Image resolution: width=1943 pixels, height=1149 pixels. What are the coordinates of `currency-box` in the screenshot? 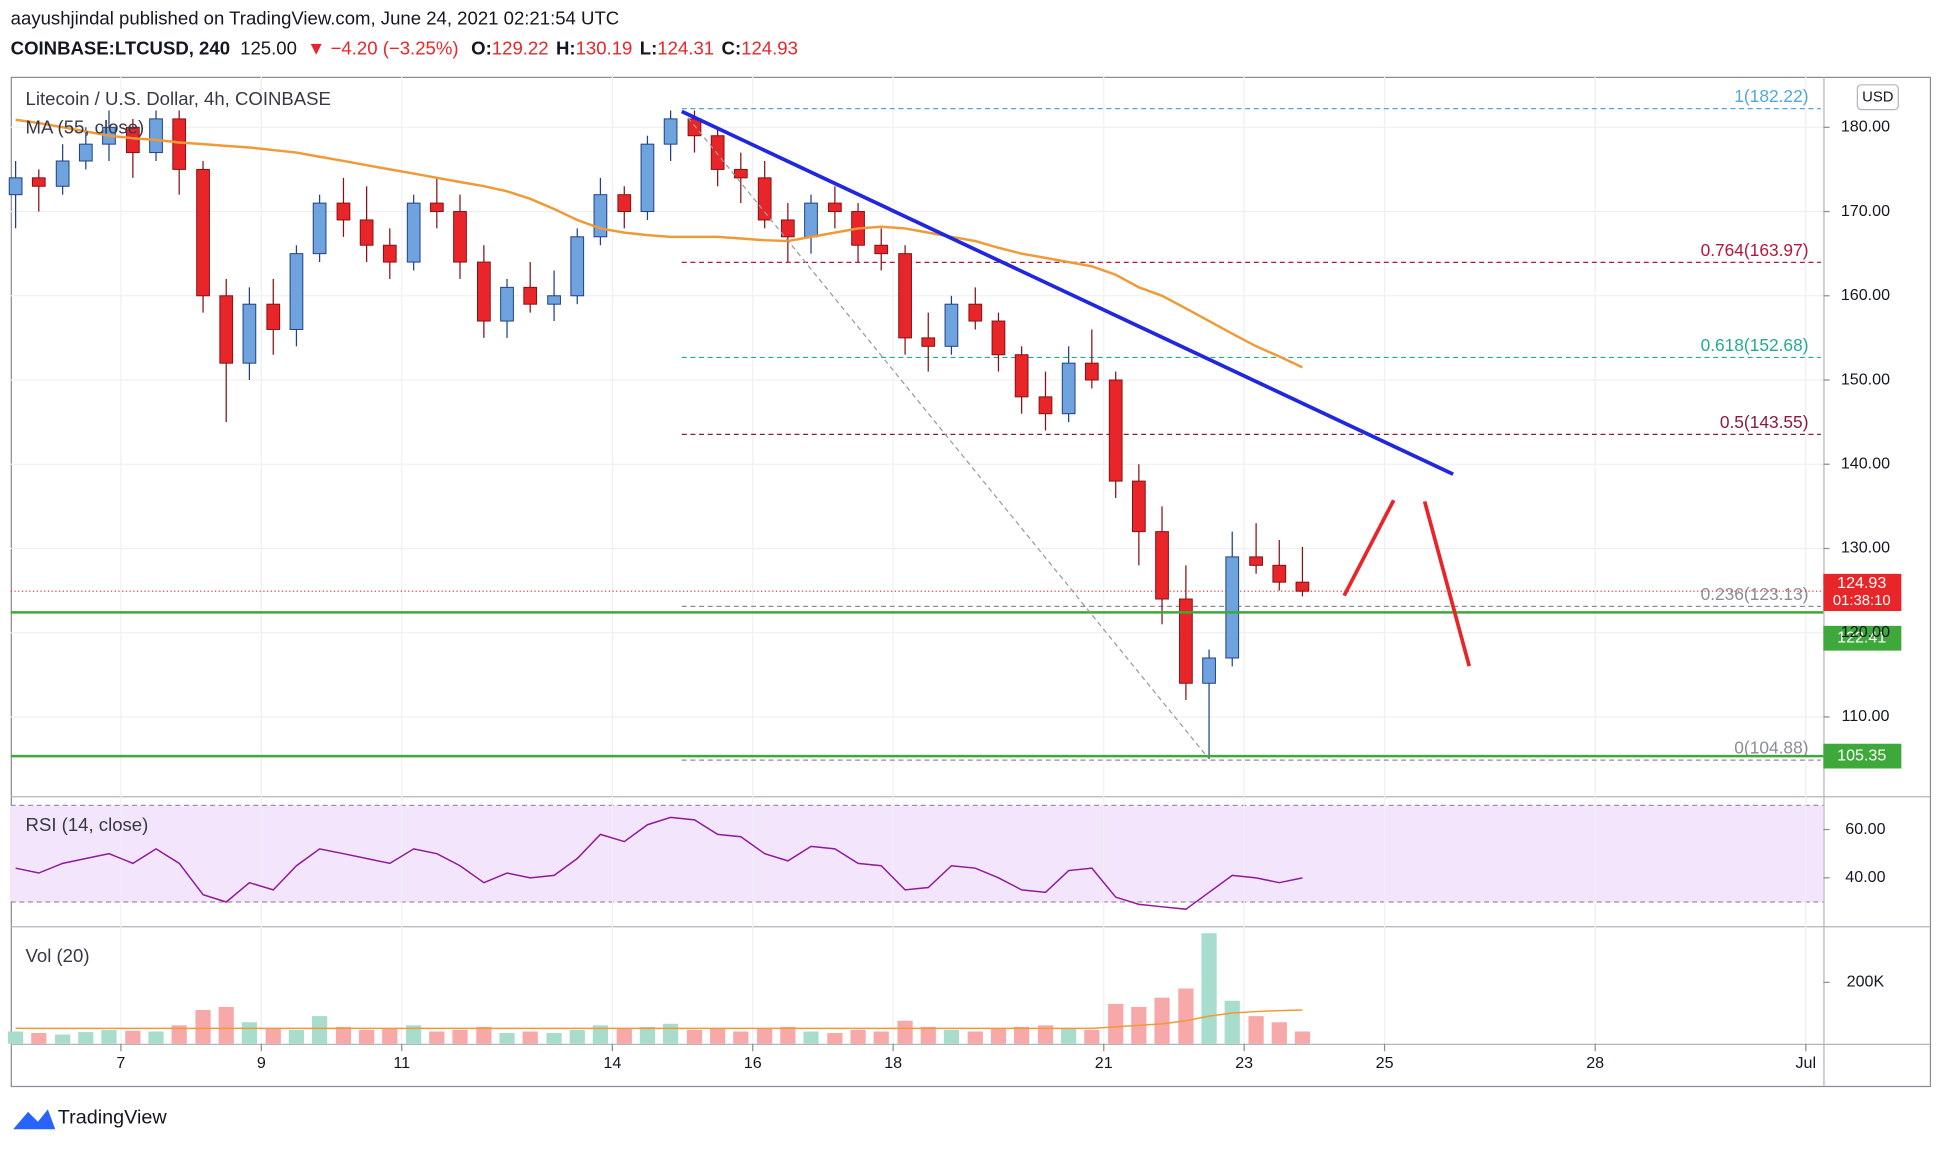 It's located at (1877, 97).